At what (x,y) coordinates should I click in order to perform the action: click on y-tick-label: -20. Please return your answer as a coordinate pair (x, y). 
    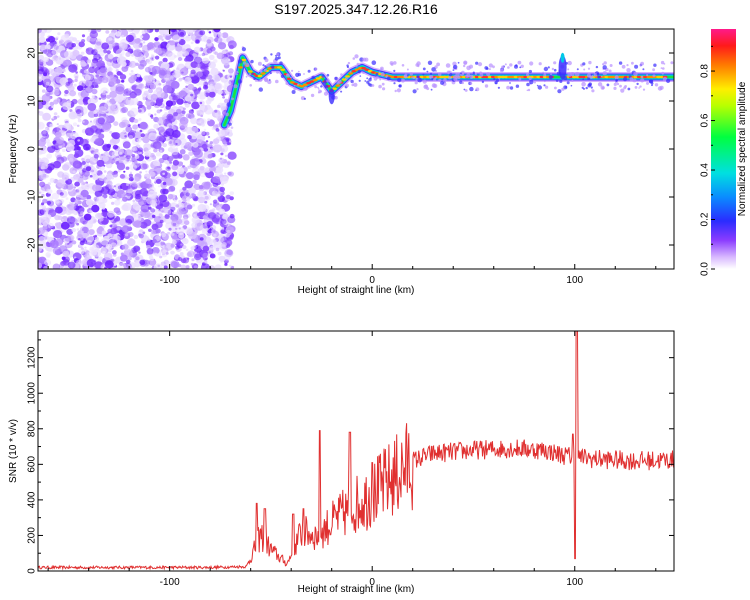
    Looking at the image, I should click on (32, 244).